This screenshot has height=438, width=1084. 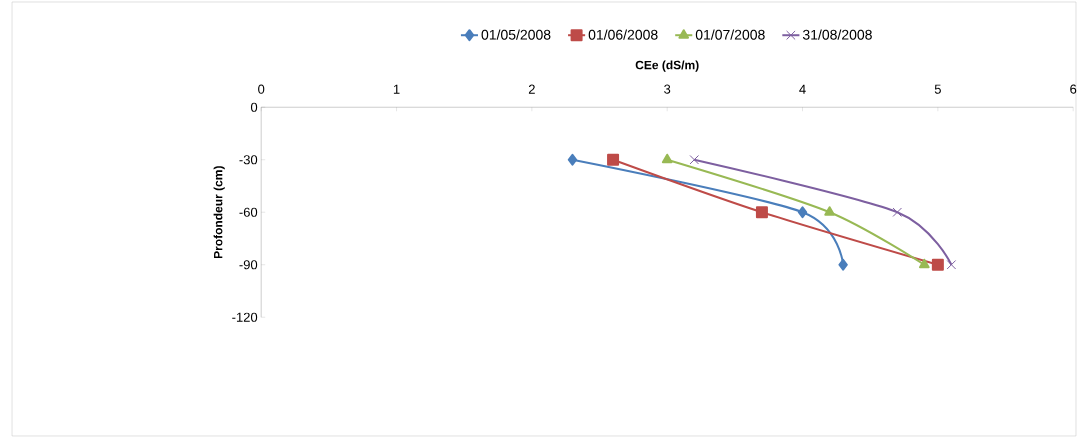 What do you see at coordinates (219, 212) in the screenshot?
I see `y-axis-title: Profondeur (cm)` at bounding box center [219, 212].